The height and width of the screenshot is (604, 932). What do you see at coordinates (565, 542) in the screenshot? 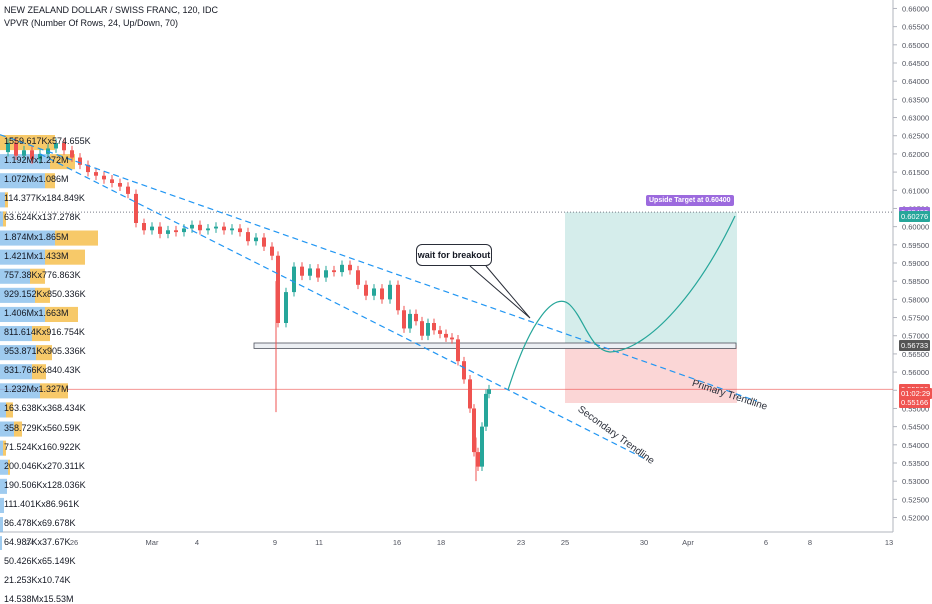
I see `x-tick-label: 25` at bounding box center [565, 542].